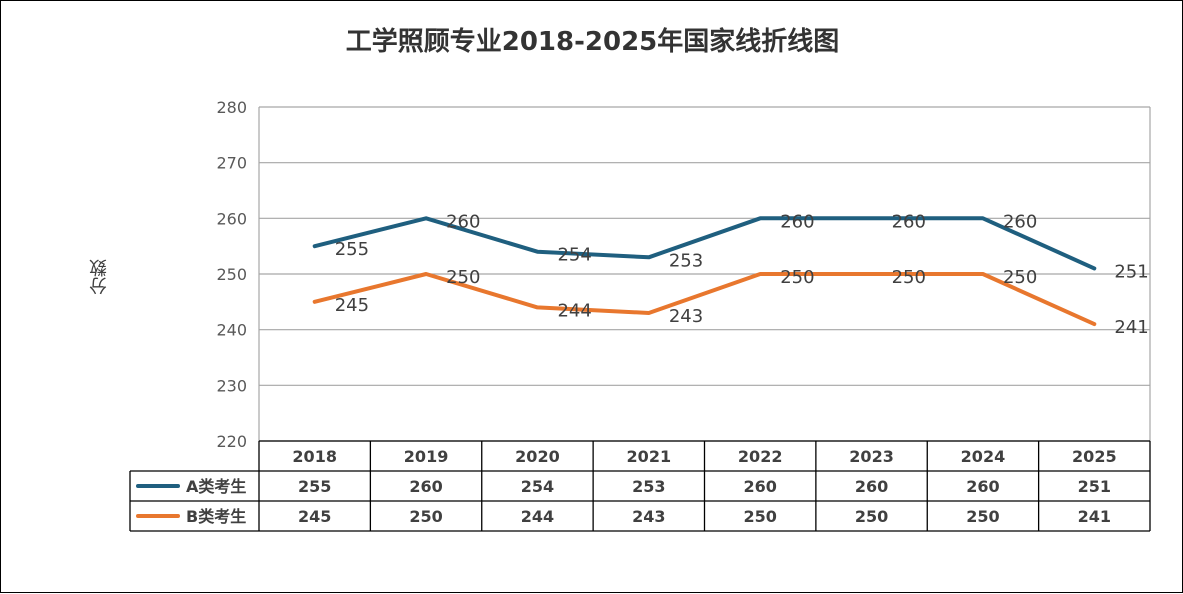  What do you see at coordinates (537, 486) in the screenshot?
I see `table-cell-s1-2020: 254` at bounding box center [537, 486].